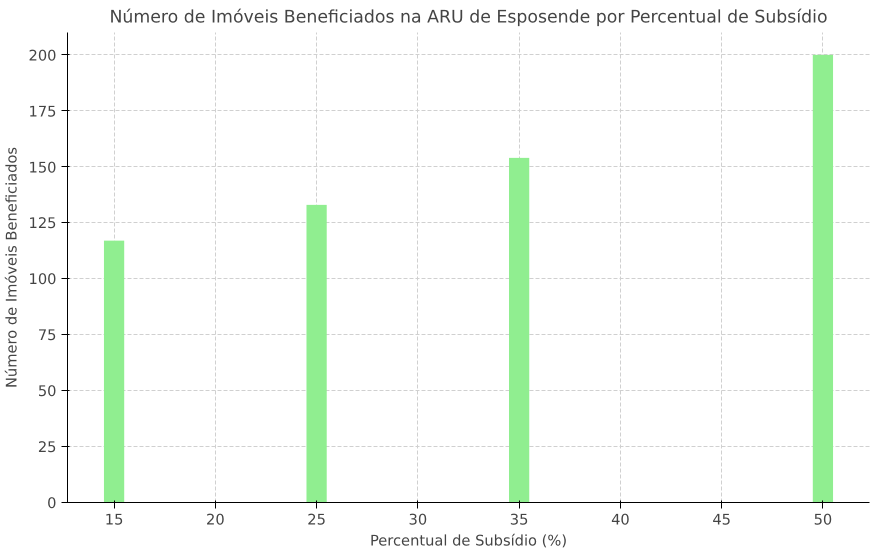 This screenshot has width=874, height=552. What do you see at coordinates (42, 223) in the screenshot?
I see `y-tick-label: 125` at bounding box center [42, 223].